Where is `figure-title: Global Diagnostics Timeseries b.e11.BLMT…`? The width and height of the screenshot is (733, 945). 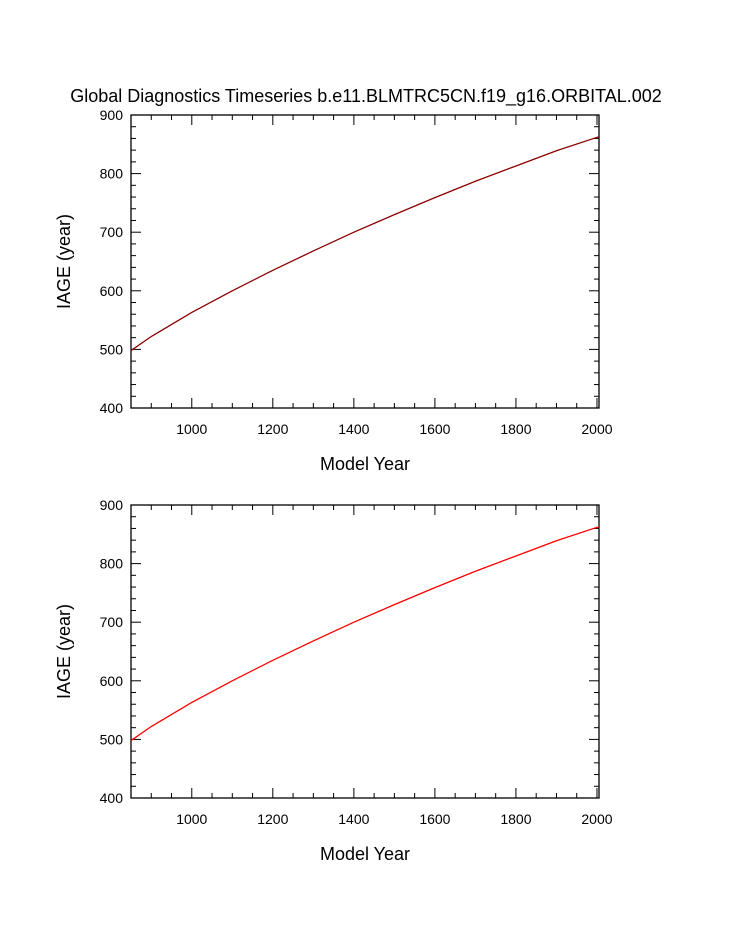 figure-title: Global Diagnostics Timeseries b.e11.BLMT… is located at coordinates (366, 96).